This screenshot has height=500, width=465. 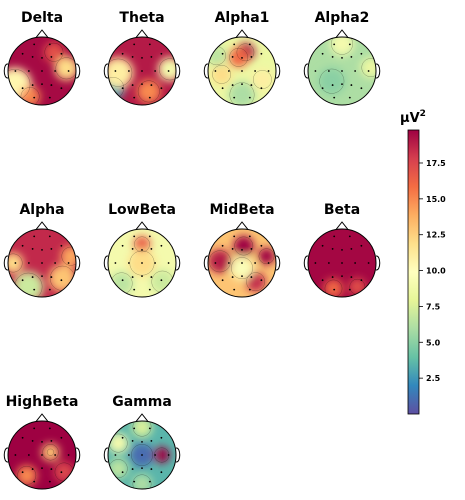 What do you see at coordinates (242, 18) in the screenshot?
I see `topomap-title: Alpha1` at bounding box center [242, 18].